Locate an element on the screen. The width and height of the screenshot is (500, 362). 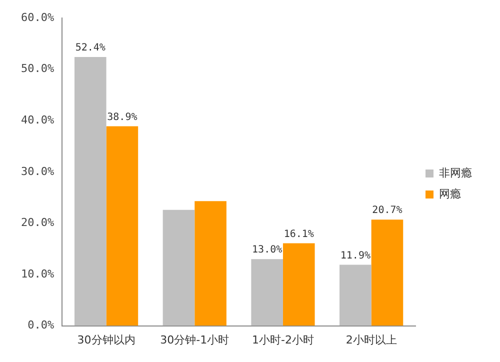
data-label: 38.9% is located at coordinates (122, 117).